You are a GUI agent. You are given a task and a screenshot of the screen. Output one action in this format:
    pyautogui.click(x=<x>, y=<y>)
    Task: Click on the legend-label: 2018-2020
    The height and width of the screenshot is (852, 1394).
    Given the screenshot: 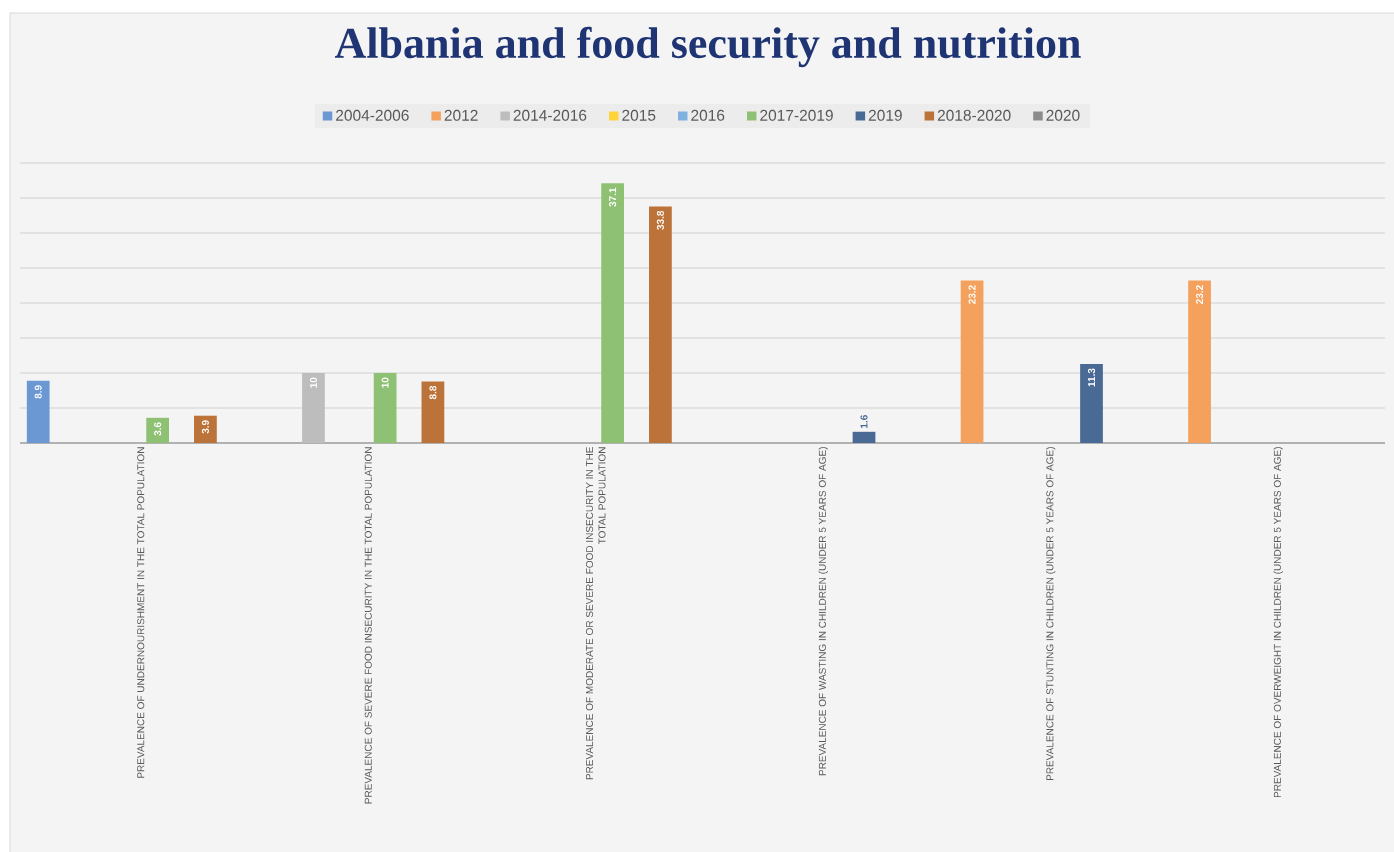 What is the action you would take?
    pyautogui.click(x=974, y=115)
    